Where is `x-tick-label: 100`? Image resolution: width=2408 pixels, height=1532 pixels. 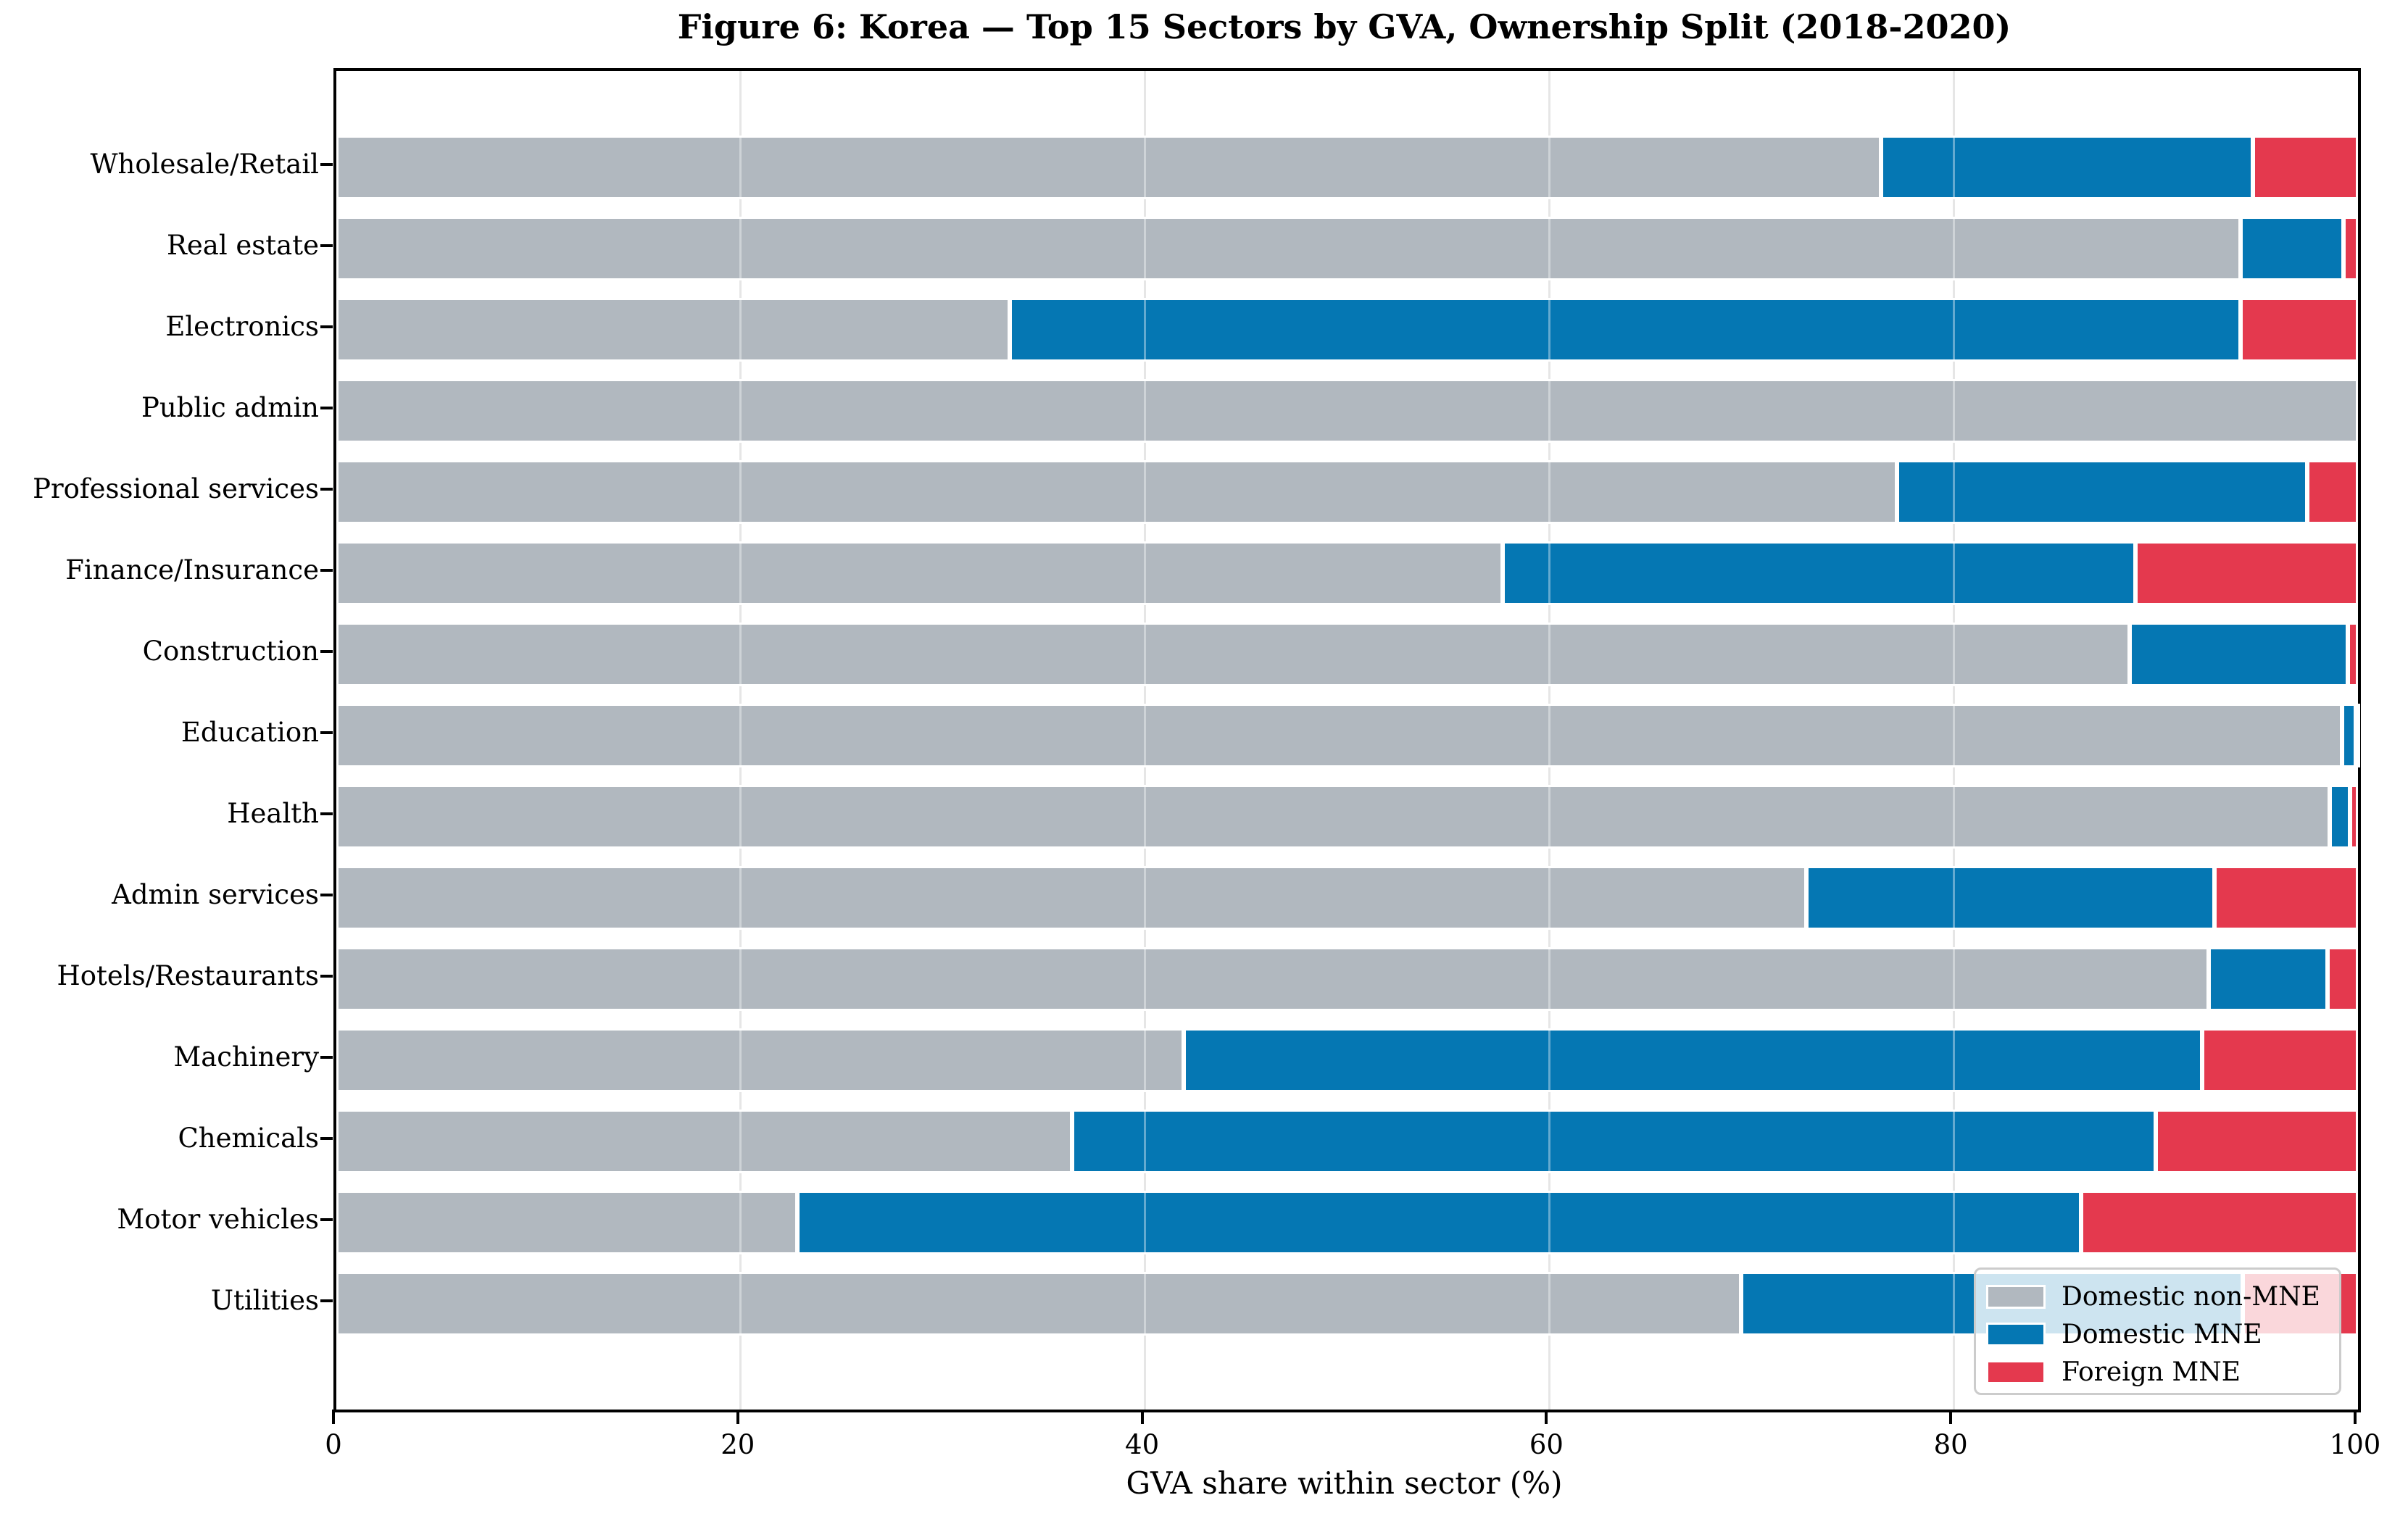
x-tick-label: 100 is located at coordinates (2355, 1445).